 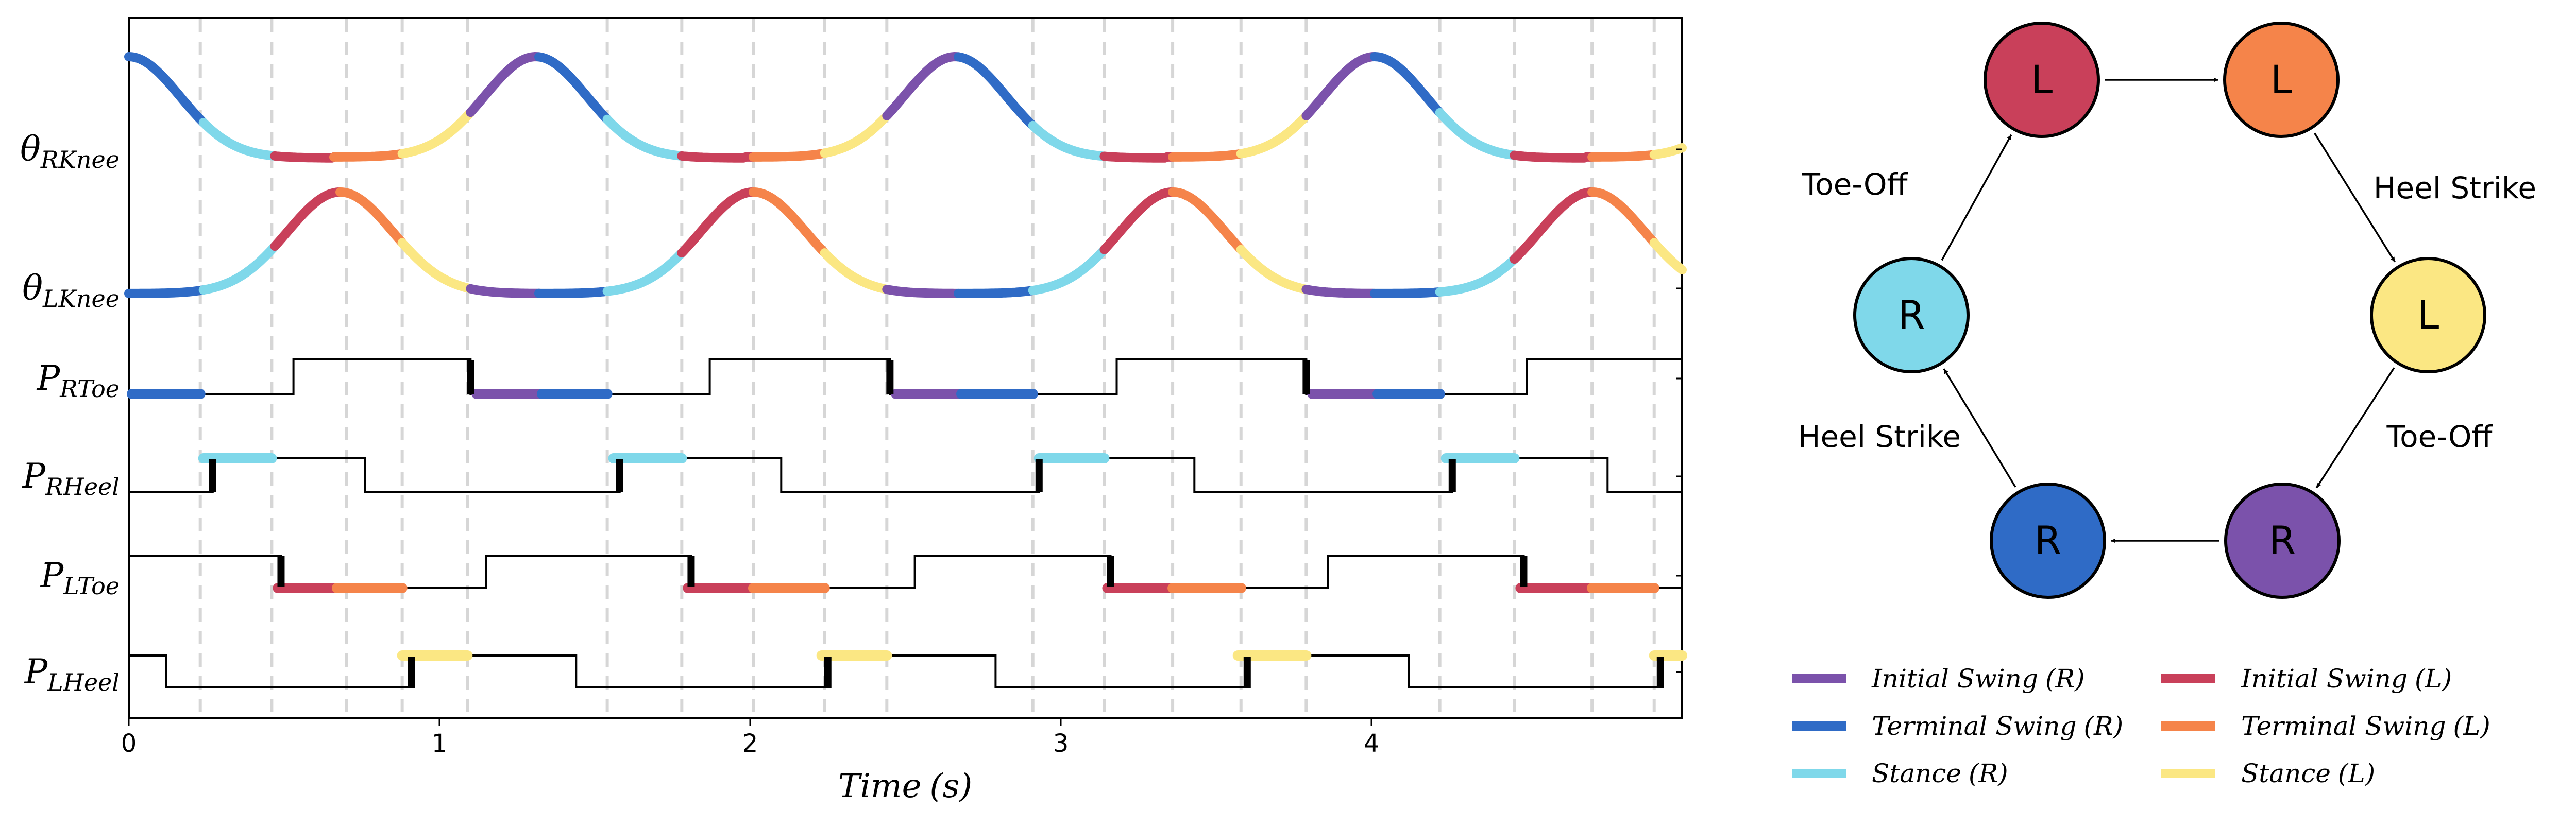 I want to click on state-node-stance-l: L, so click(x=2428, y=315).